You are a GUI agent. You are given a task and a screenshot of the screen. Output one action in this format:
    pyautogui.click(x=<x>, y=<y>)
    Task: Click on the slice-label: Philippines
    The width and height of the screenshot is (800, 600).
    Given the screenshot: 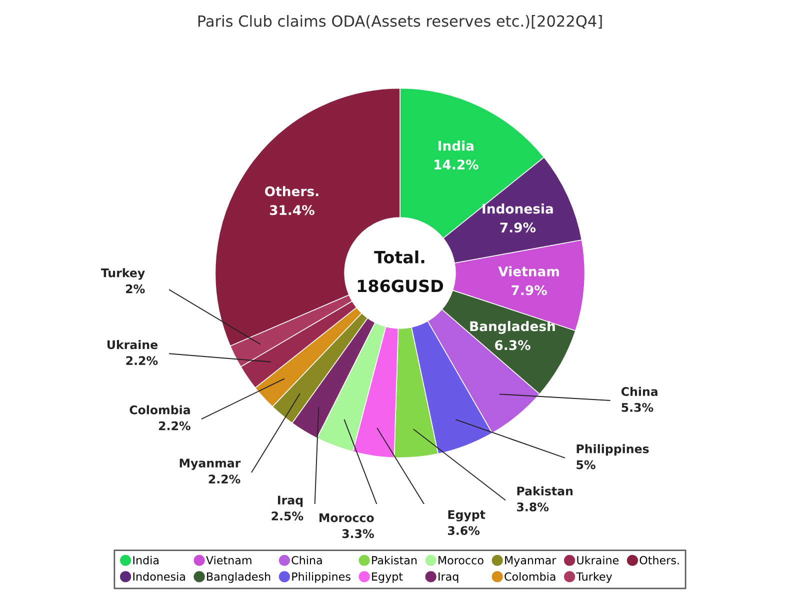 What is the action you would take?
    pyautogui.click(x=612, y=450)
    